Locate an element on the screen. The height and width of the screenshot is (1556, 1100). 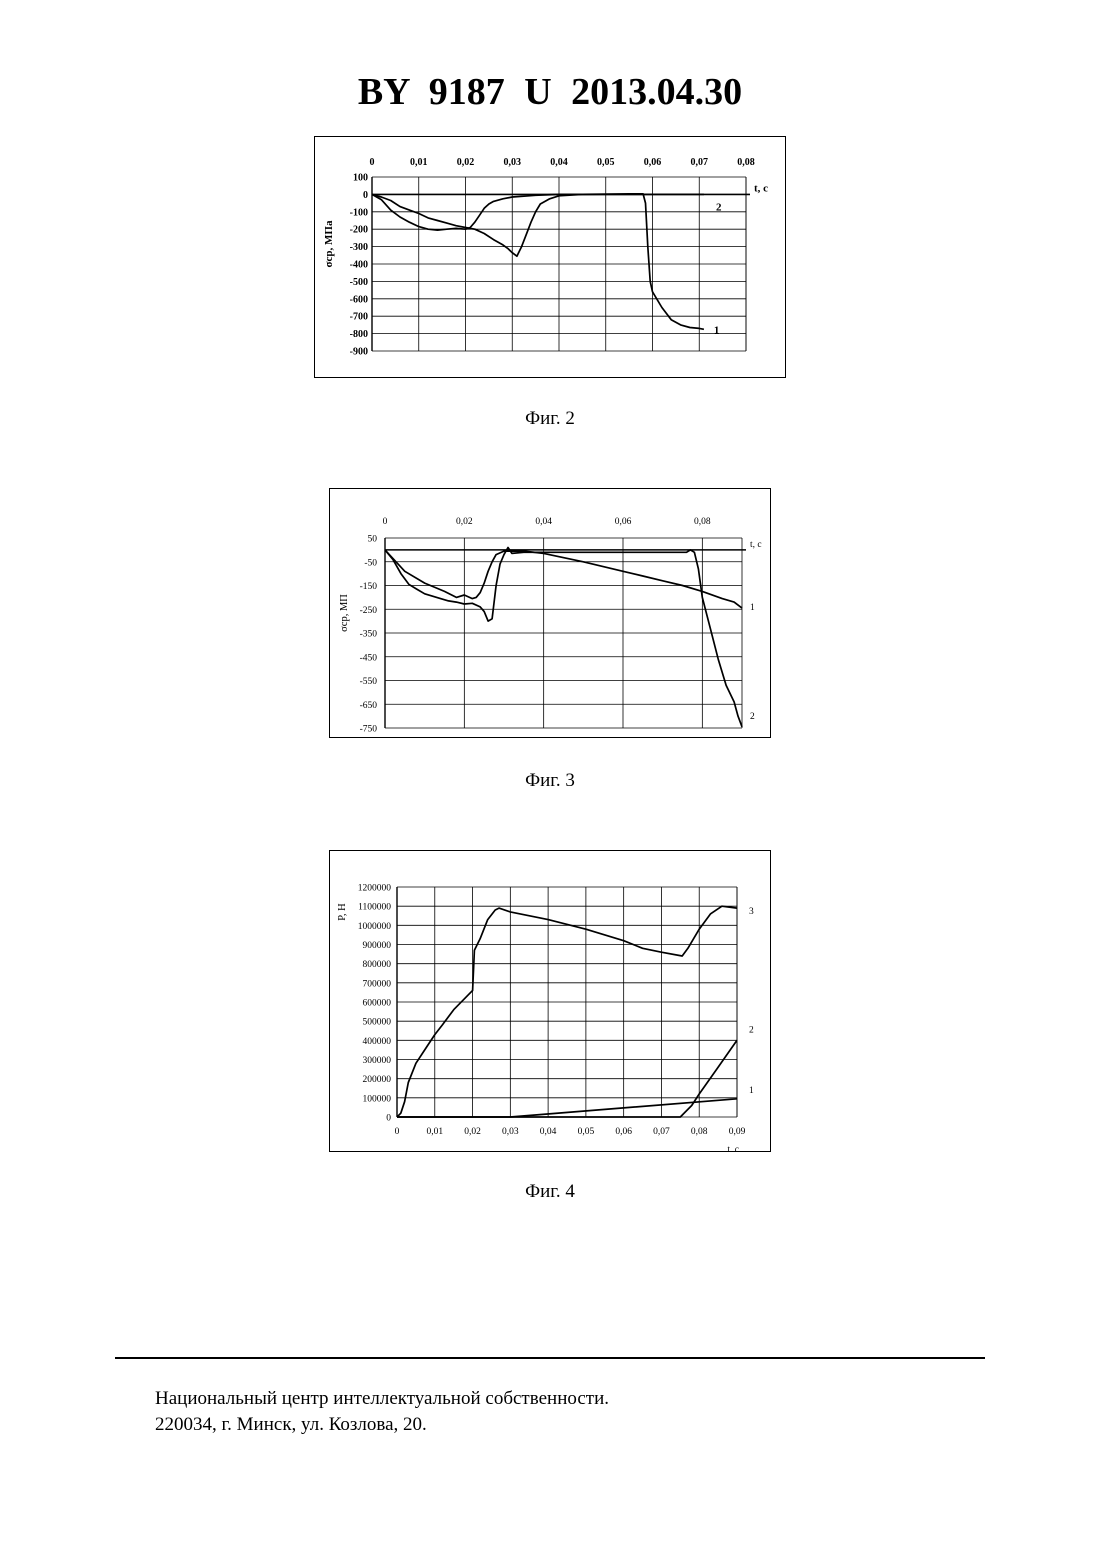
y-tick-label: -800 is located at coordinates (359, 334).